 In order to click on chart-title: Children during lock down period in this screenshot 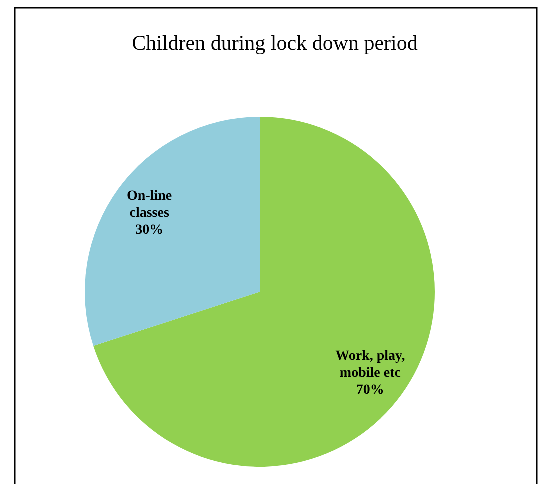, I will do `click(275, 43)`.